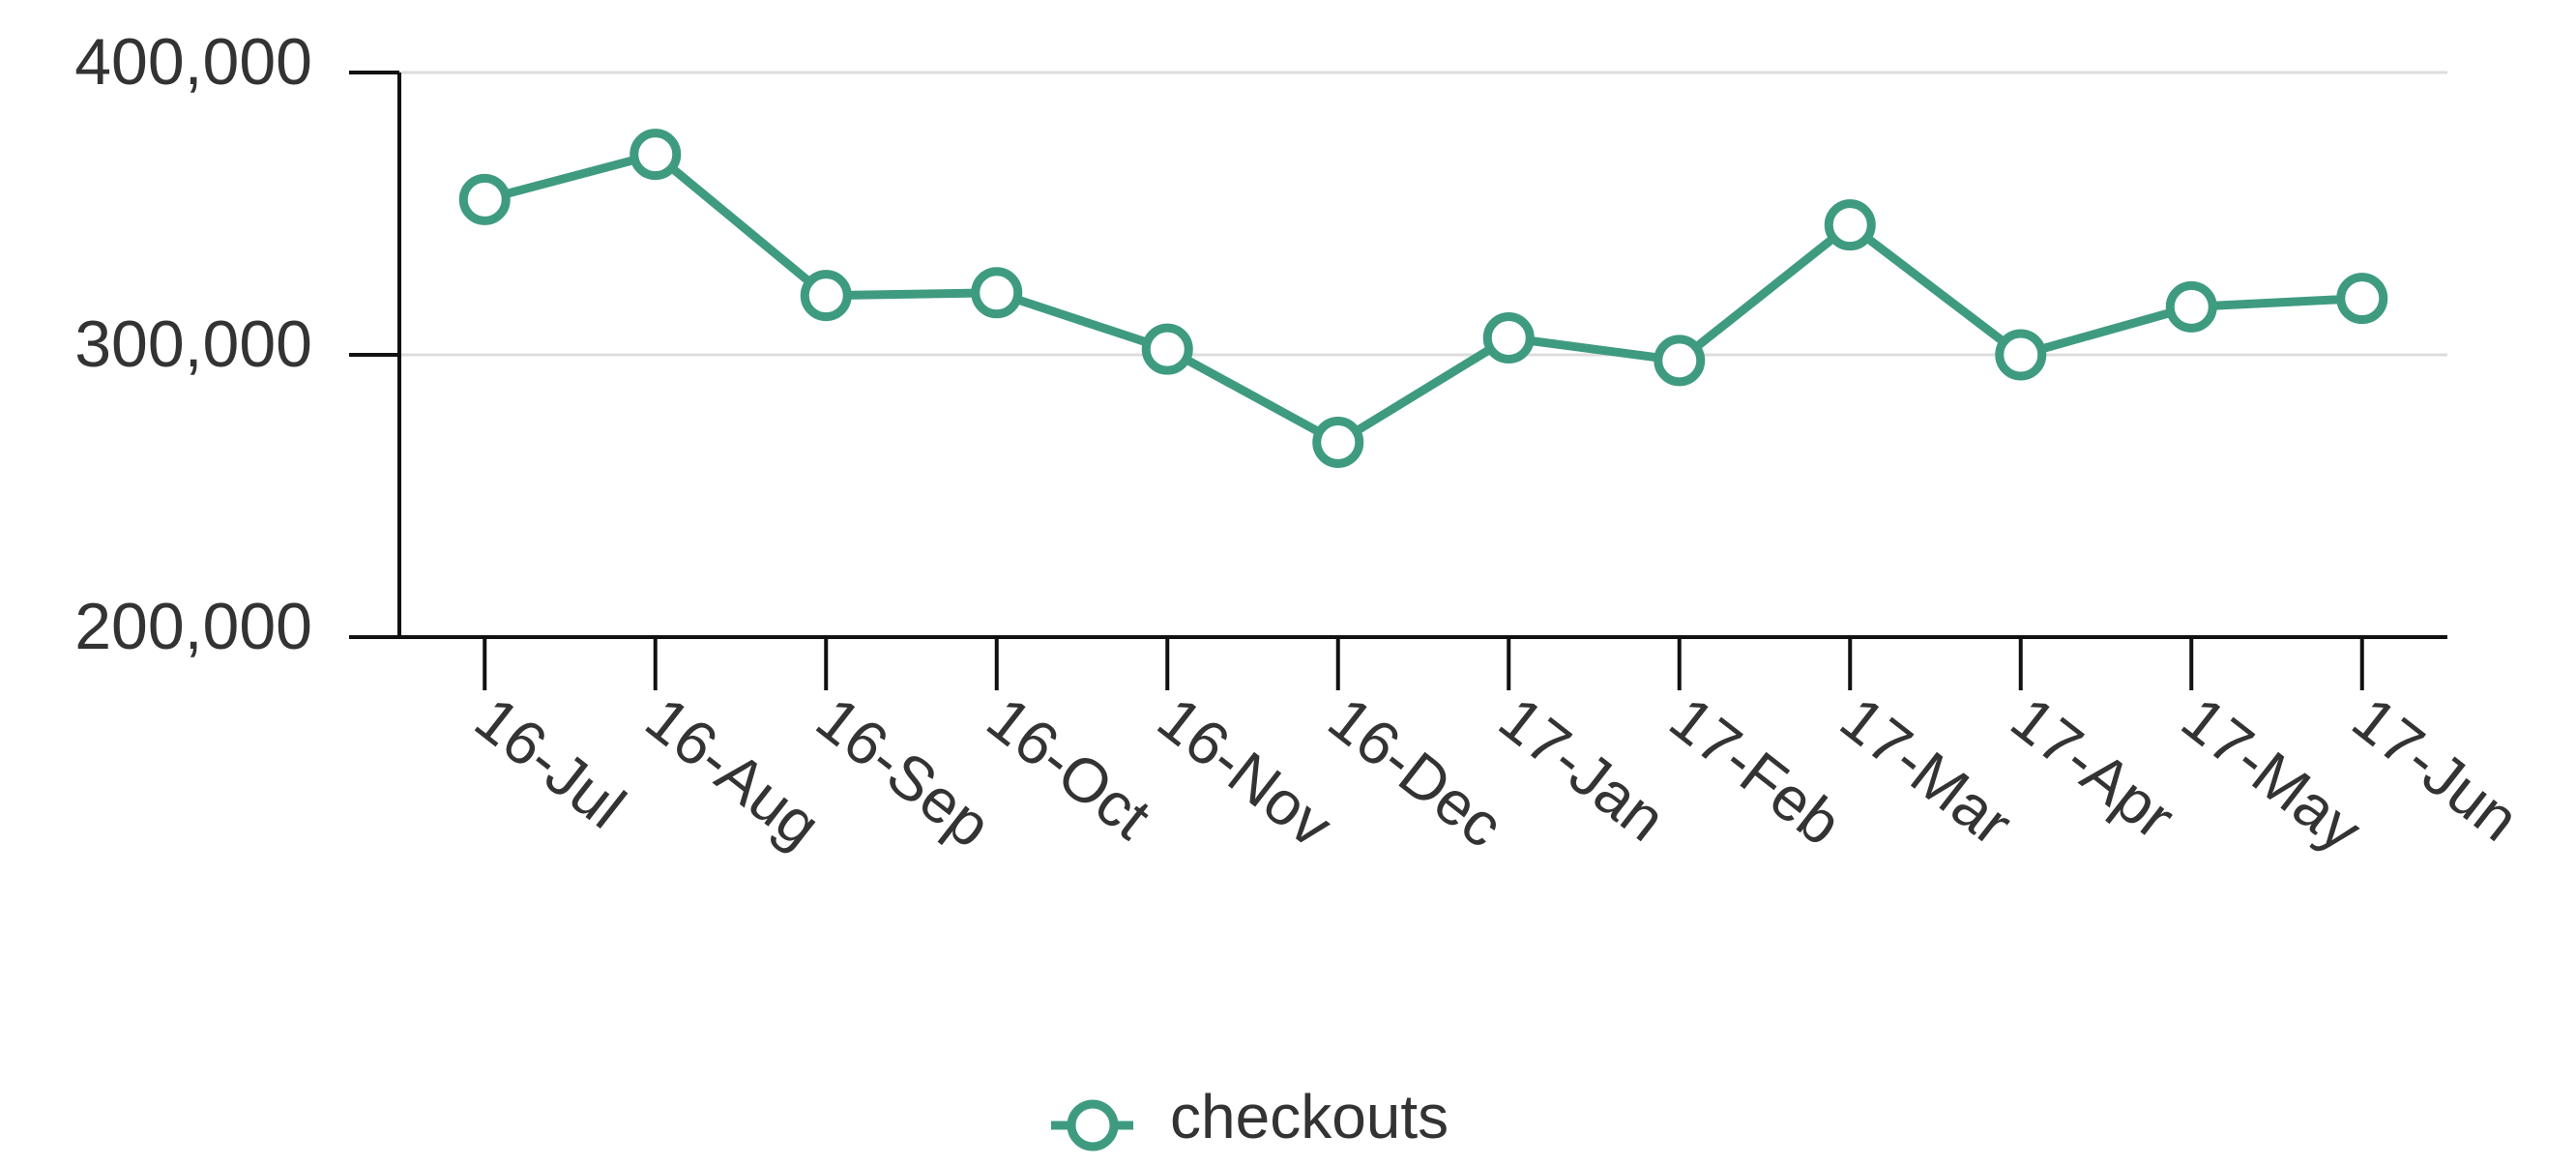 The height and width of the screenshot is (1165, 2576). I want to click on x-tick-label: 16-Aug, so click(733, 772).